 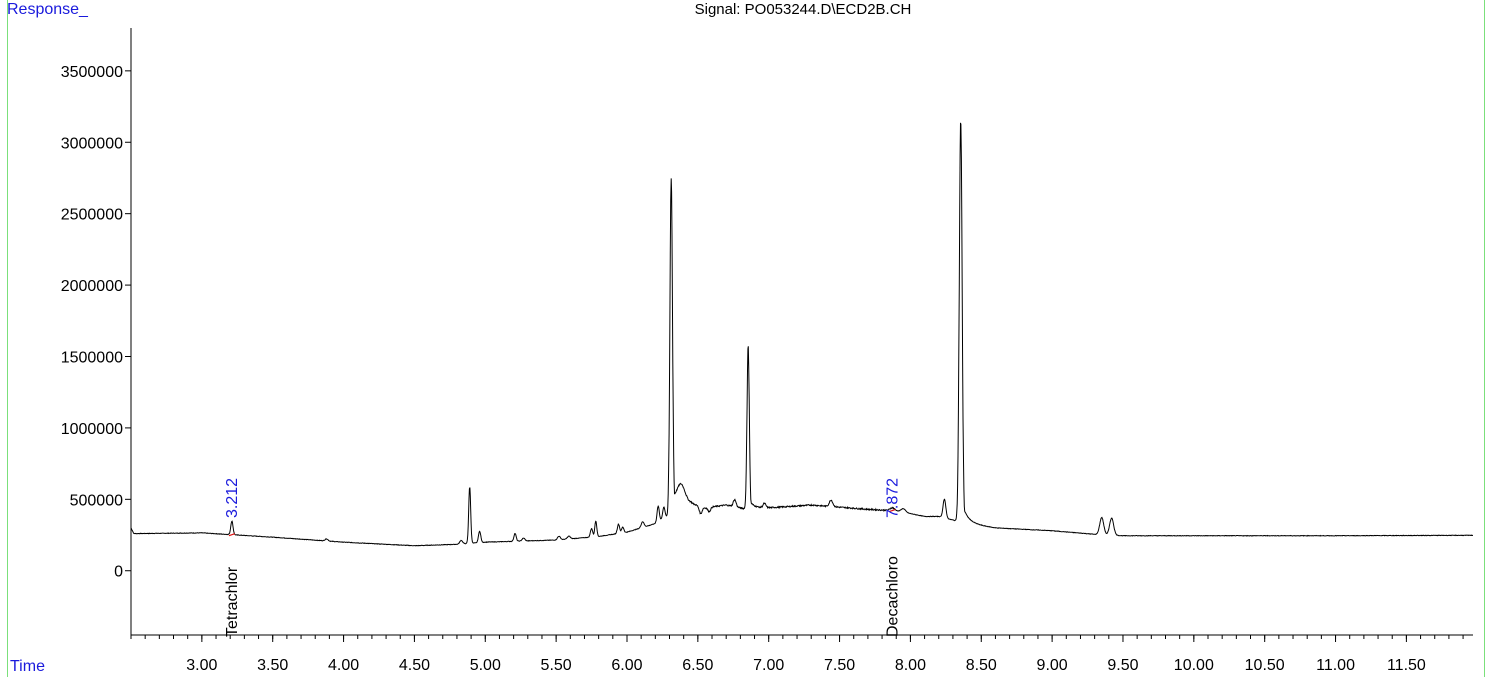 What do you see at coordinates (556, 665) in the screenshot?
I see `x-tick-label: 5.50` at bounding box center [556, 665].